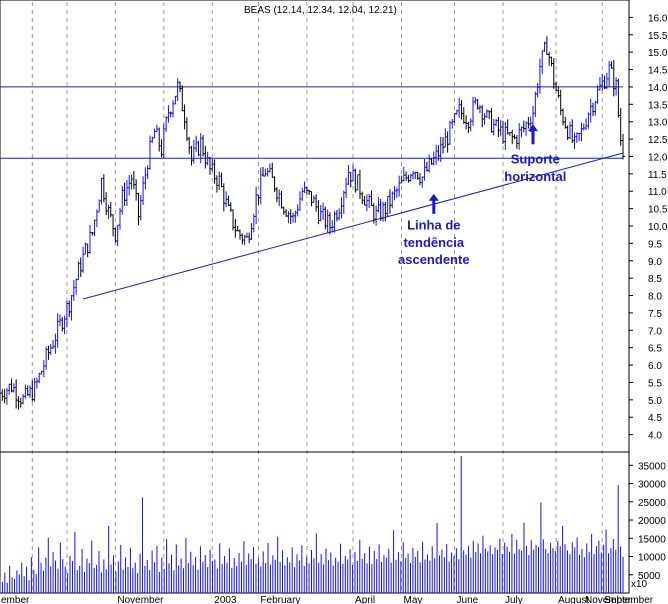  What do you see at coordinates (652, 466) in the screenshot?
I see `volume-tick-label: 35000` at bounding box center [652, 466].